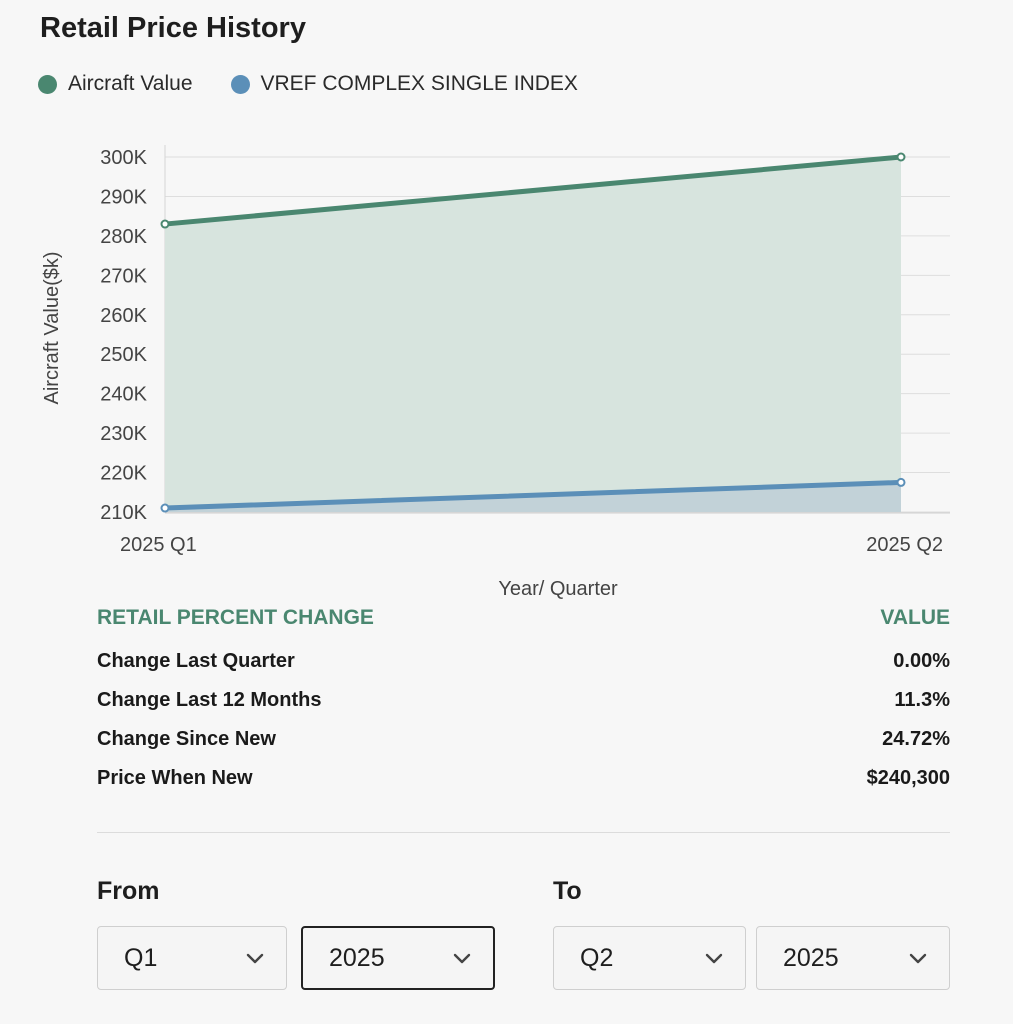 The image size is (1013, 1024). Describe the element at coordinates (123, 395) in the screenshot. I see `y-tick-label: 240K` at that location.